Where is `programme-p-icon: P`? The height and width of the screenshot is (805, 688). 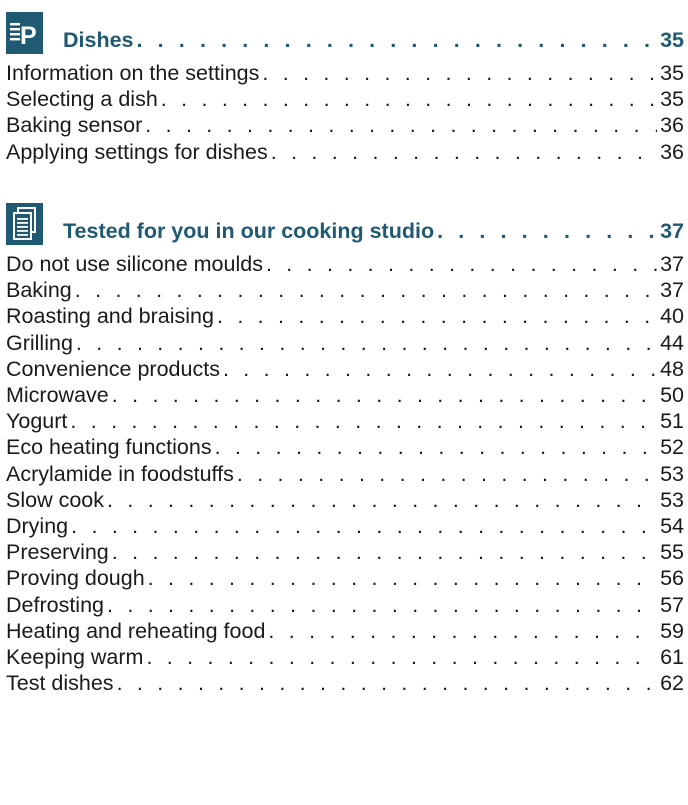
programme-p-icon: P is located at coordinates (24, 33).